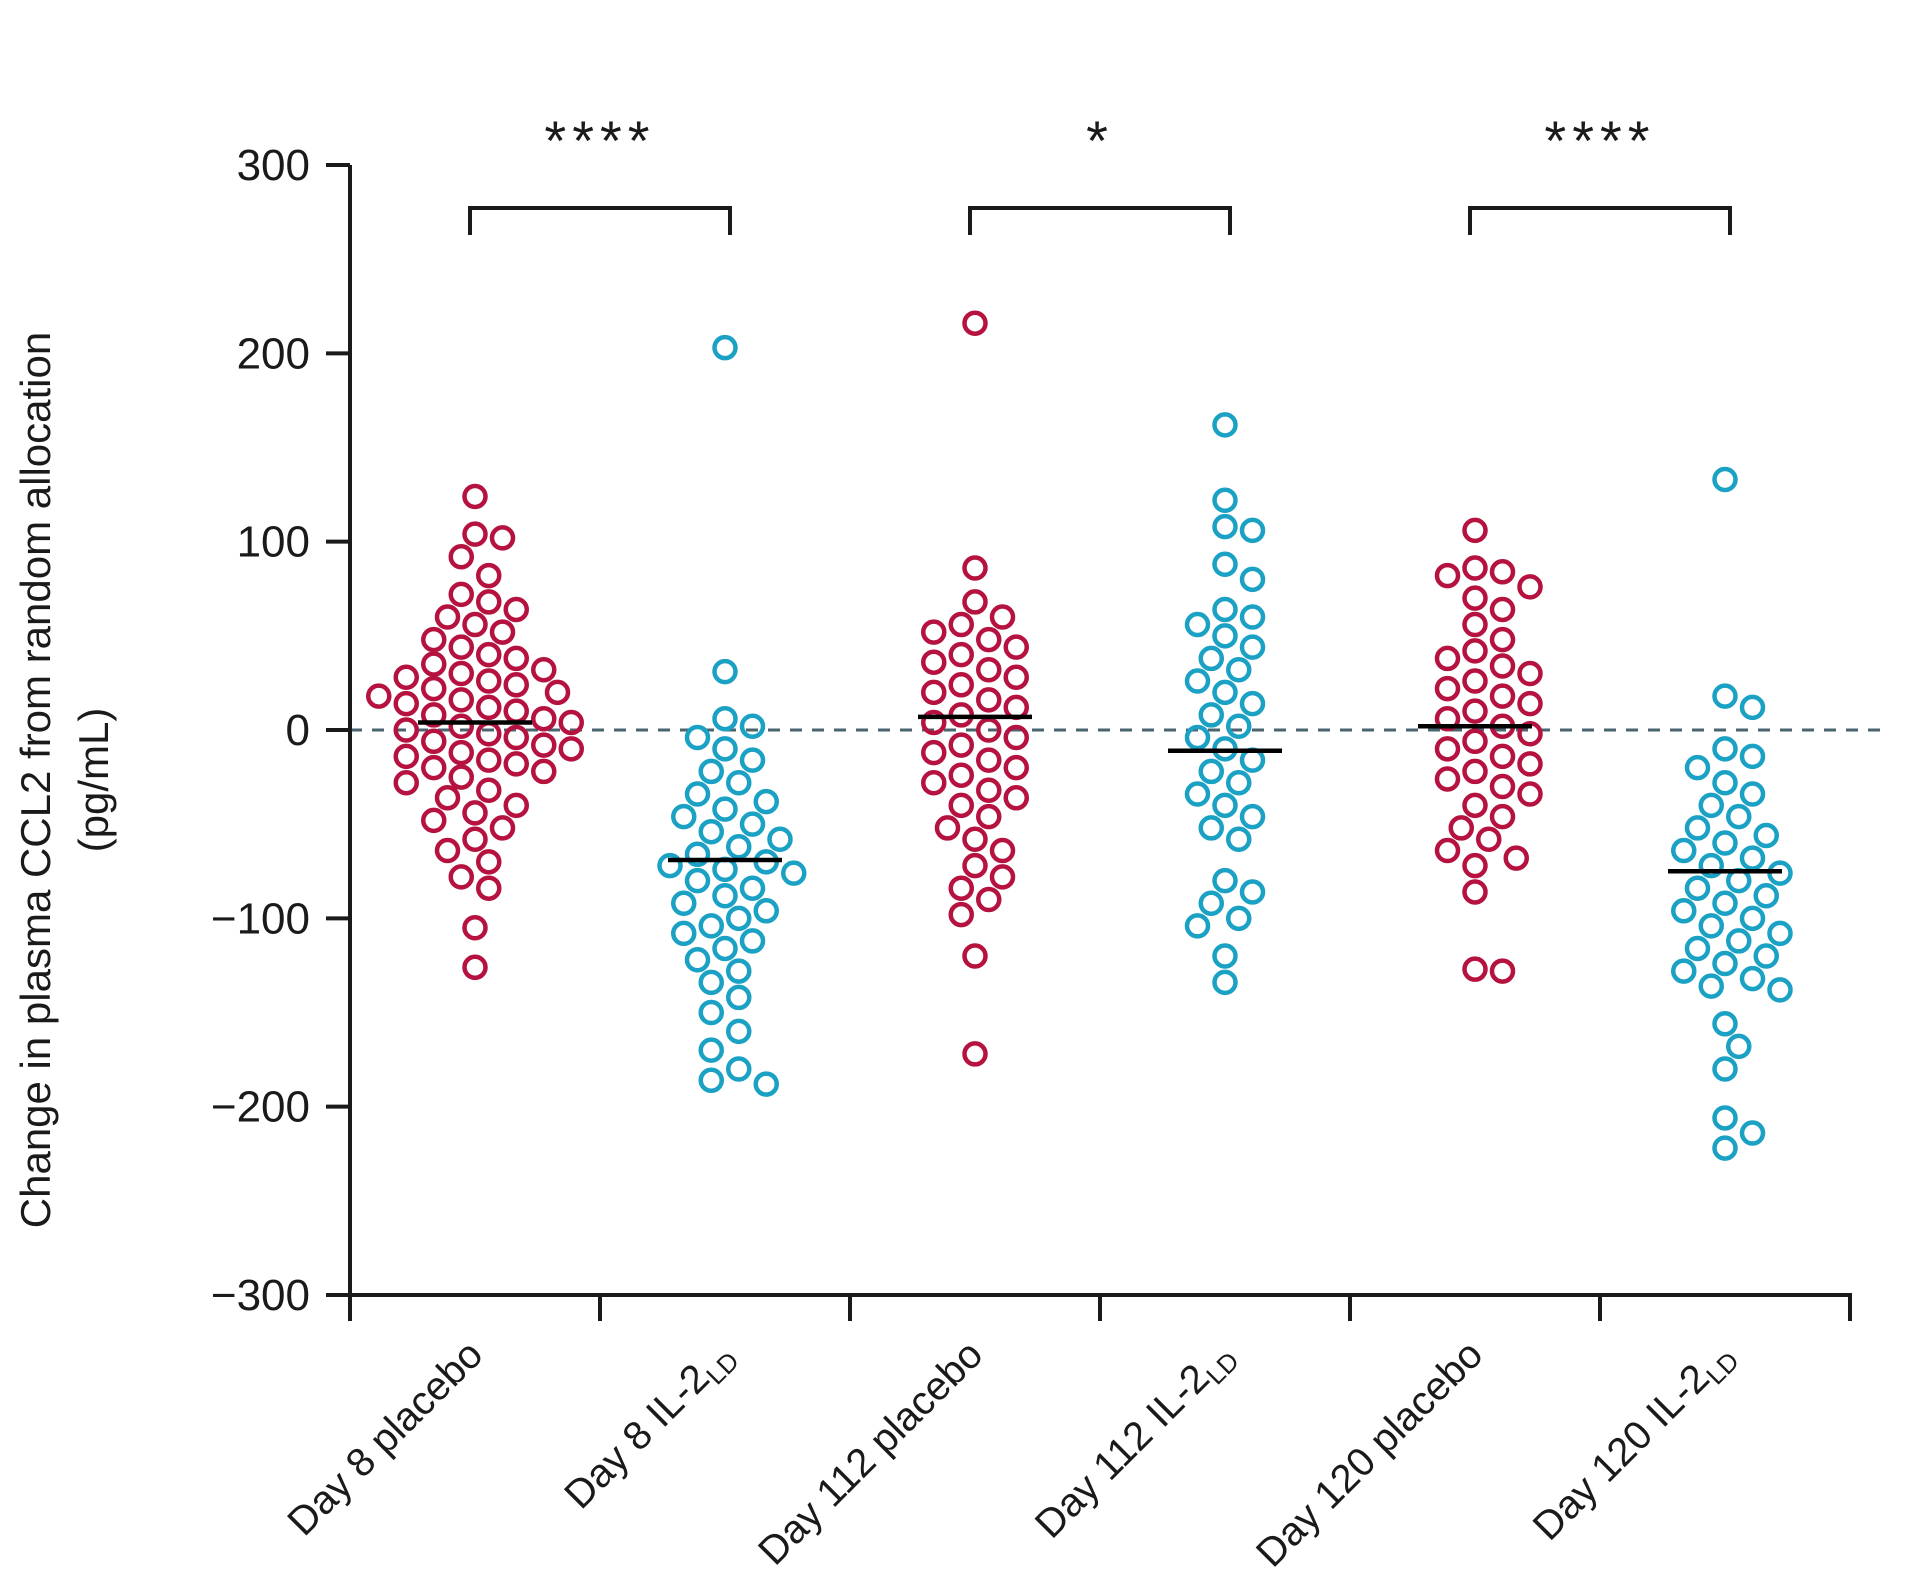 This screenshot has height=1590, width=1920. Describe the element at coordinates (260, 1107) in the screenshot. I see `y-tick-label: −200` at that location.